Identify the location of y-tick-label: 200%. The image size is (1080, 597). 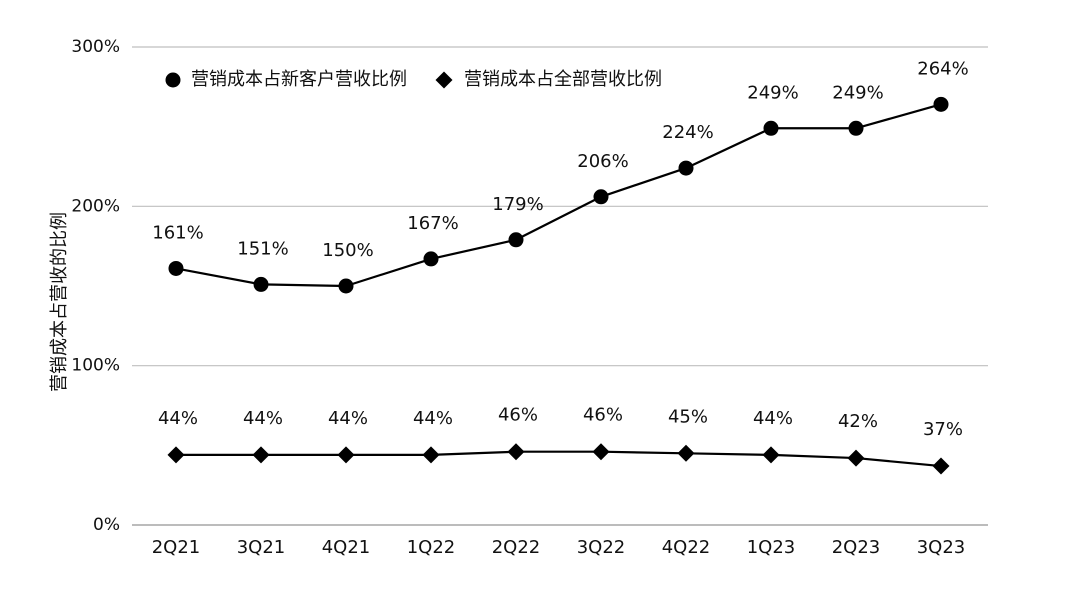
(95, 206).